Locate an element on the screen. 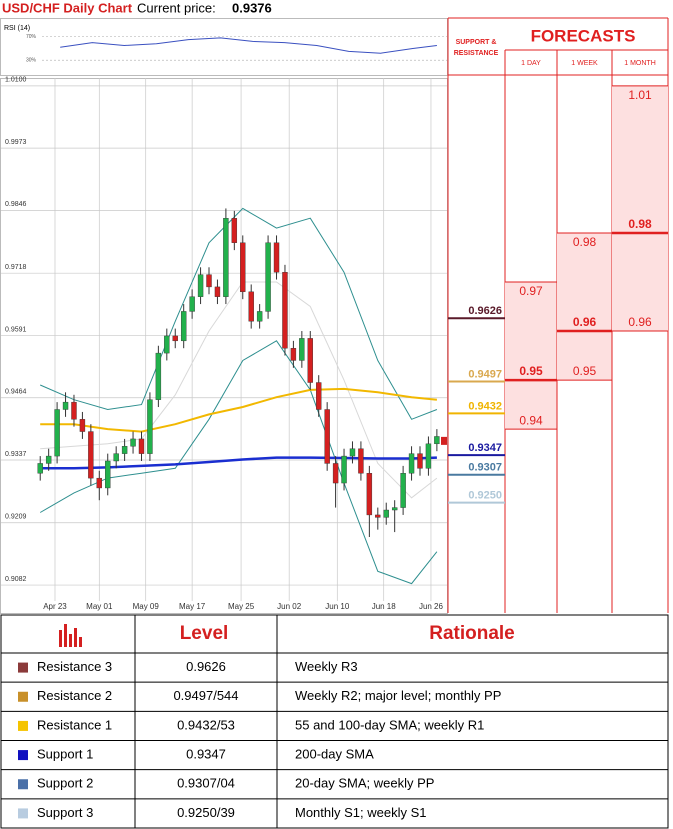 The width and height of the screenshot is (673, 829). forecast-col-label: 1 DAY is located at coordinates (531, 63).